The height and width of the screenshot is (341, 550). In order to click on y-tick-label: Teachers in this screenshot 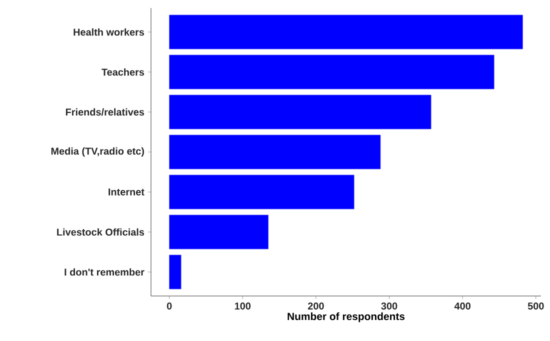, I will do `click(123, 72)`.